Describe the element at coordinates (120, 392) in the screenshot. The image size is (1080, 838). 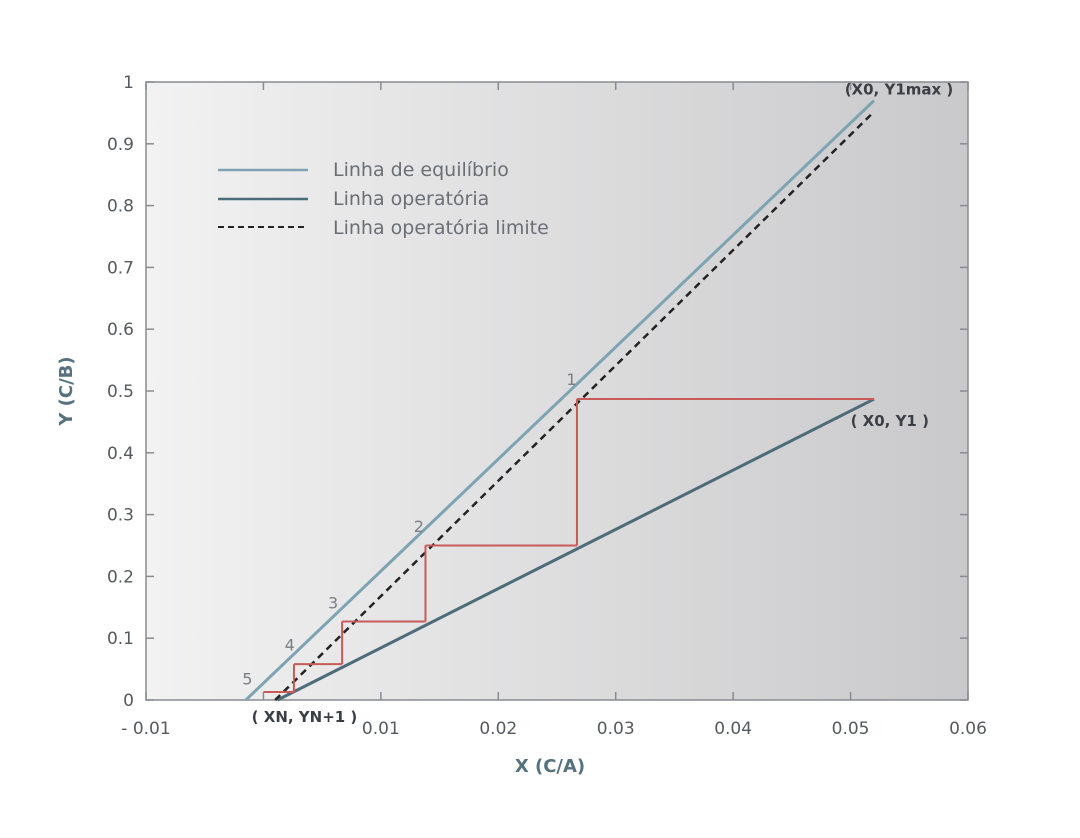
I see `y-tick-label: 0.5` at that location.